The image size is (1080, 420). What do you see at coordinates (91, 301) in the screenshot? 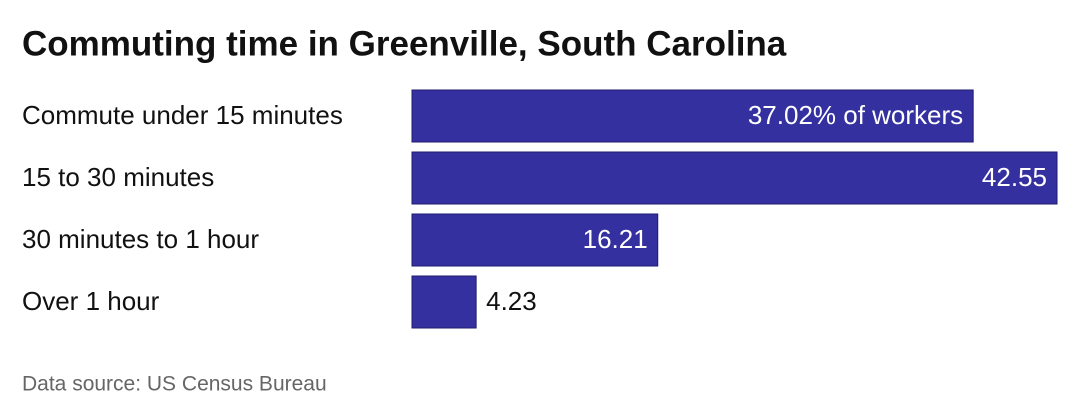
I see `category-label: Over 1 hour` at bounding box center [91, 301].